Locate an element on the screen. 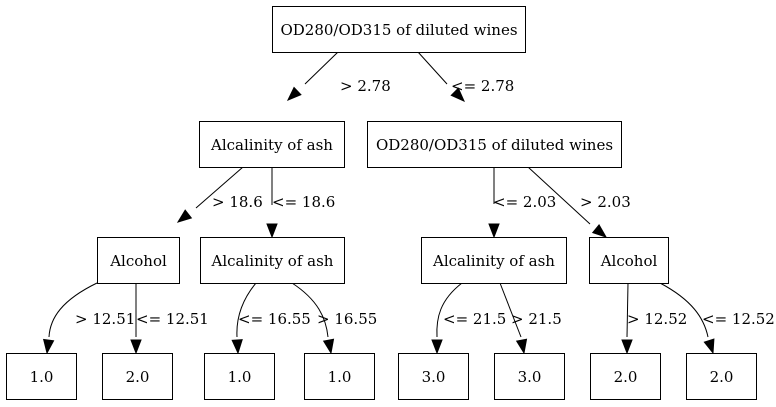  tree-edge: > 18.6 is located at coordinates (219, 194).